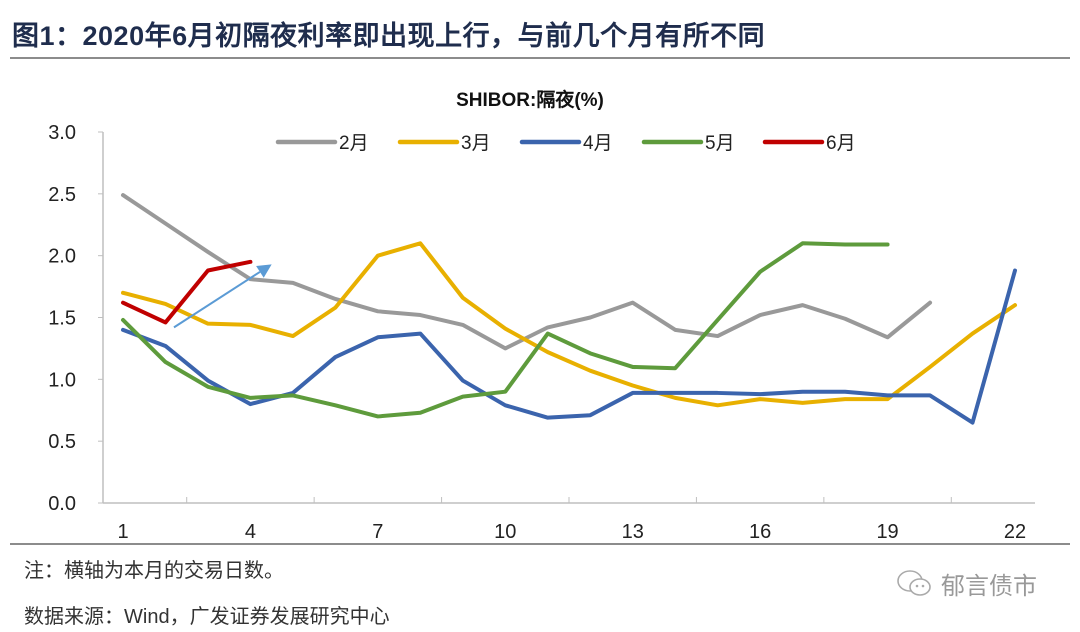 This screenshot has height=632, width=1080. I want to click on x-tick-label: 13, so click(633, 532).